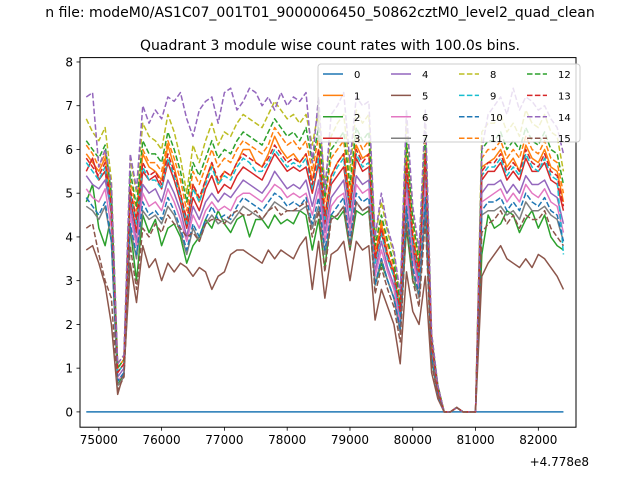 The image size is (640, 484). What do you see at coordinates (357, 96) in the screenshot?
I see `legend-label-1: 1` at bounding box center [357, 96].